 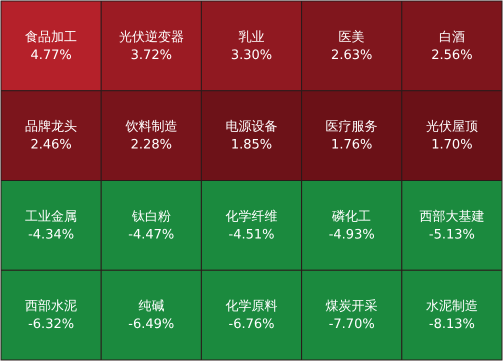 What do you see at coordinates (452, 55) in the screenshot?
I see `data-label: 2.56%` at bounding box center [452, 55].